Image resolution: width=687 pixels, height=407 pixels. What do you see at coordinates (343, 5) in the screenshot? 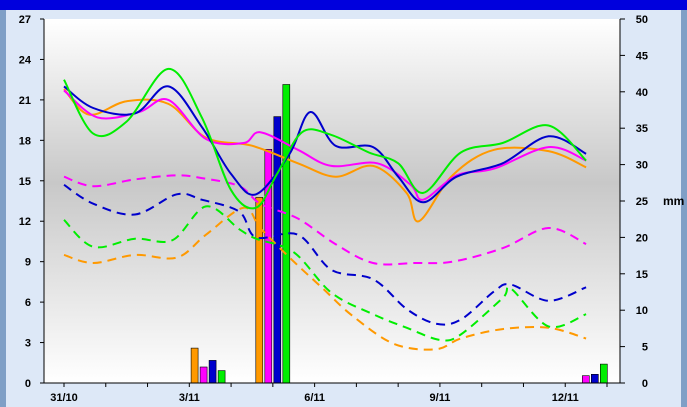
I see `header-bar` at bounding box center [343, 5].